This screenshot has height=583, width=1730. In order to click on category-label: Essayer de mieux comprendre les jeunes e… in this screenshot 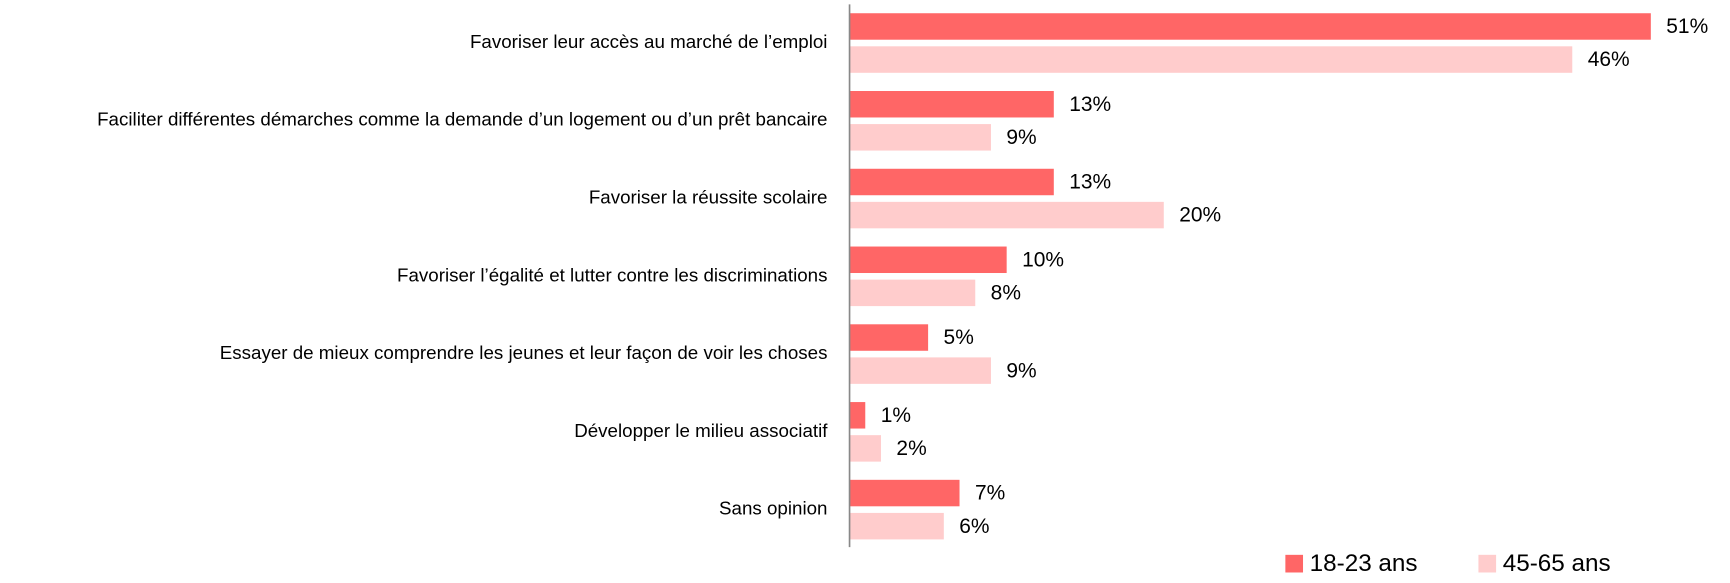, I will do `click(524, 352)`.